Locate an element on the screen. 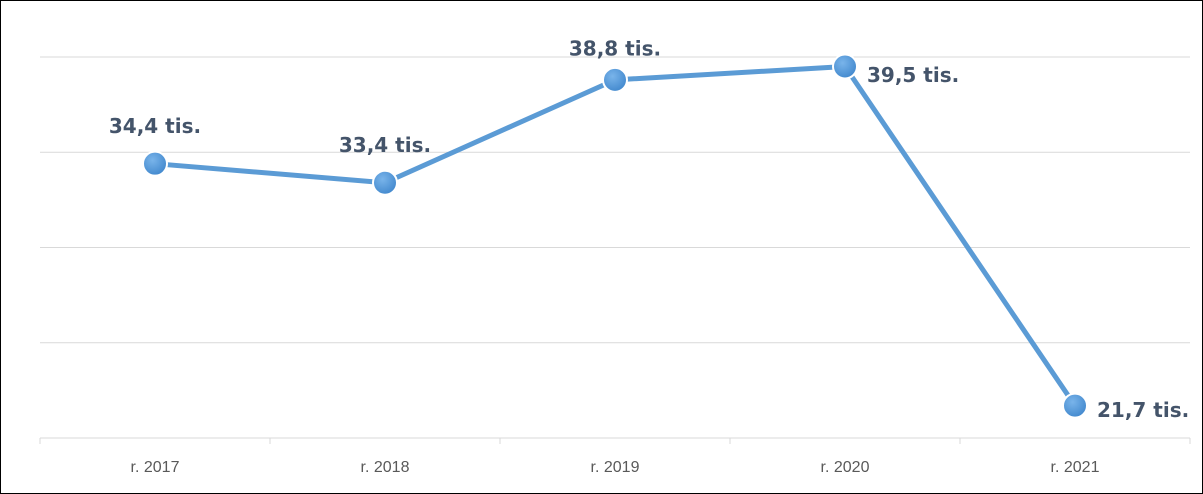  x-tick-label: r. 2020 is located at coordinates (845, 467).